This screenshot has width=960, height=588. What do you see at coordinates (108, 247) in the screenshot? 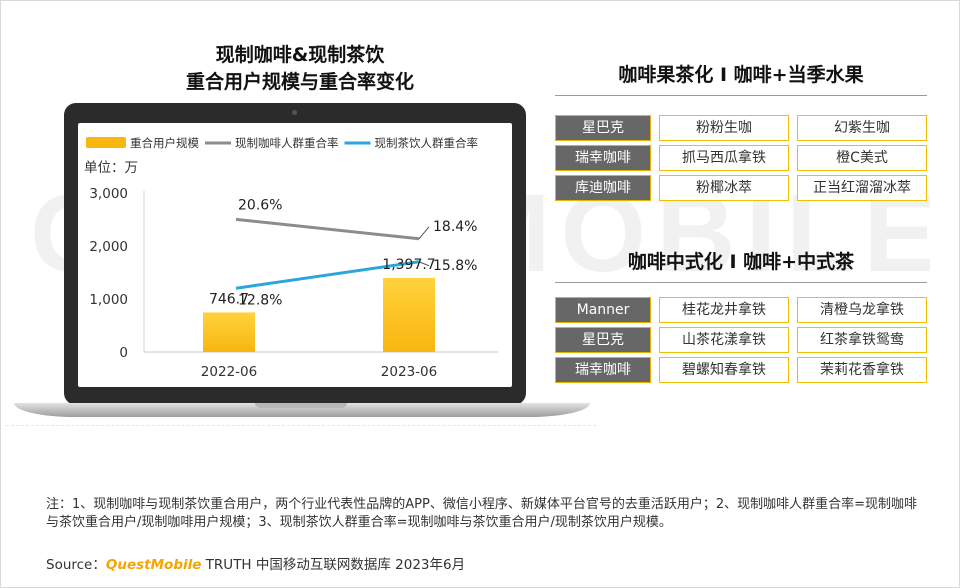
I see `y-tick-label: 2,000` at bounding box center [108, 247].